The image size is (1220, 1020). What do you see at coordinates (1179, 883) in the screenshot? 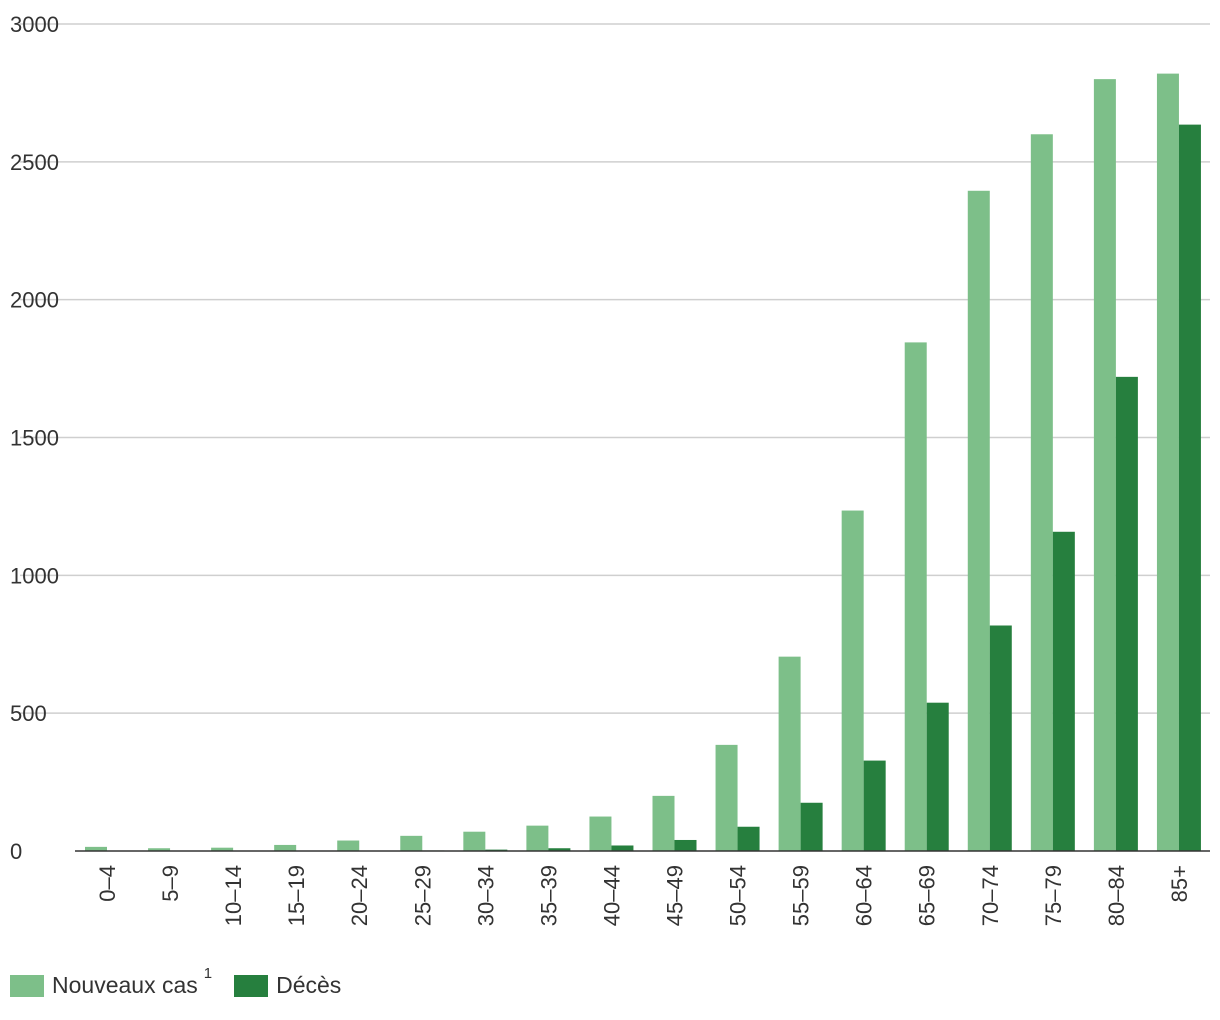
I see `x-tick-label: 85+` at bounding box center [1179, 883].